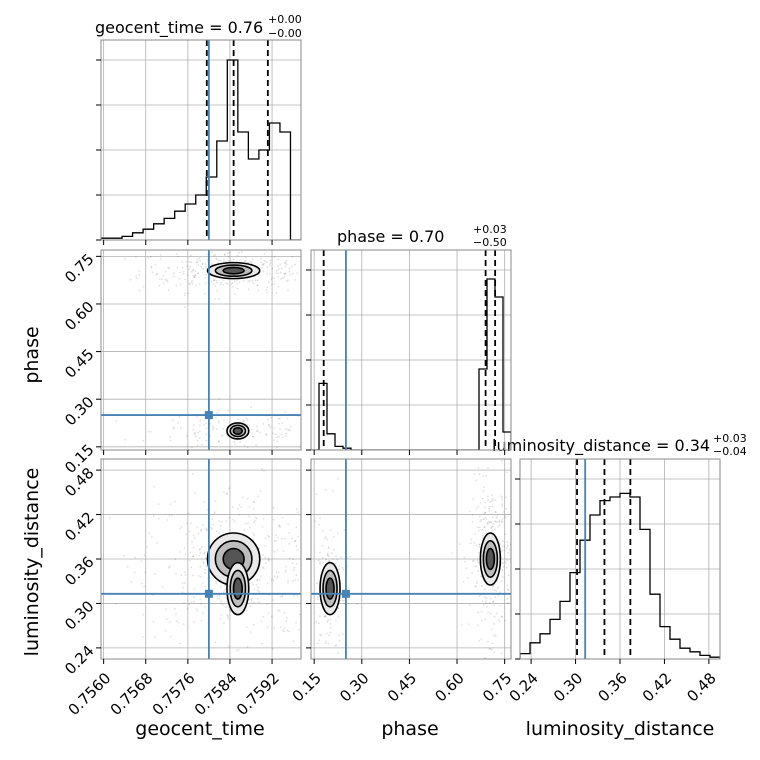  I want to click on panel-frame, so click(201, 350).